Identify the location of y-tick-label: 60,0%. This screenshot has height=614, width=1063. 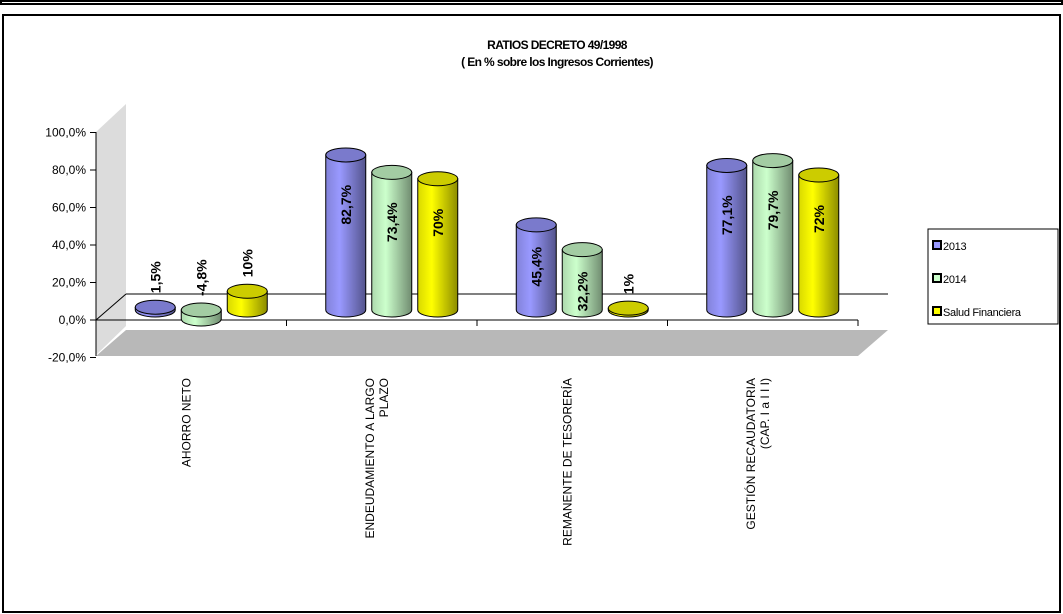
(69, 208).